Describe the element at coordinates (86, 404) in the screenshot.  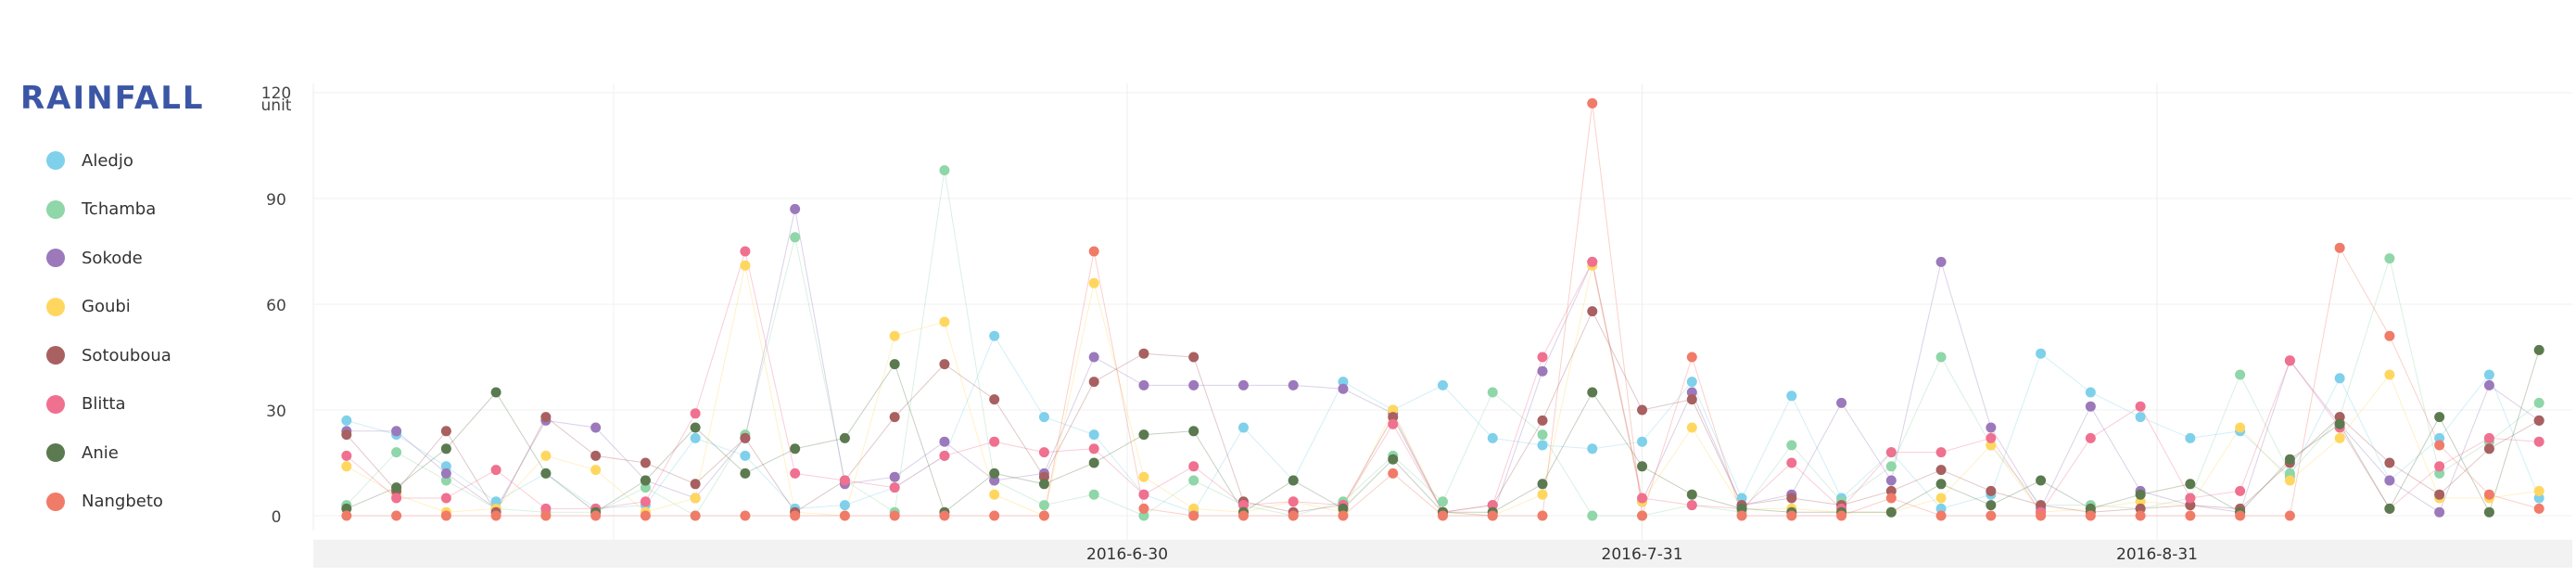
I see `legend-item-blitta: Blitta` at that location.